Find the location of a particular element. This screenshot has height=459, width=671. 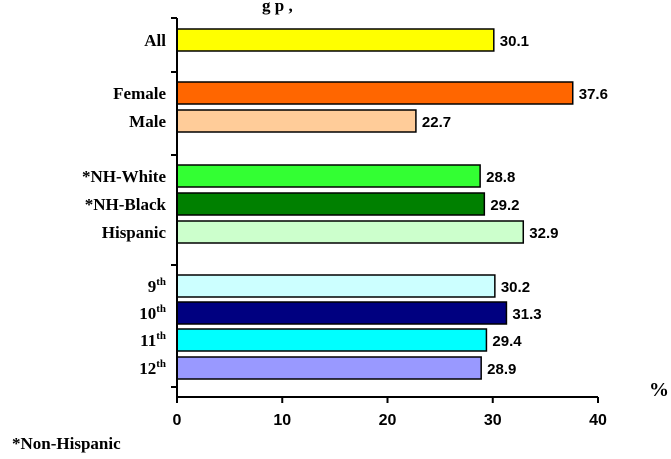

category-label-6: 9th is located at coordinates (157, 286).